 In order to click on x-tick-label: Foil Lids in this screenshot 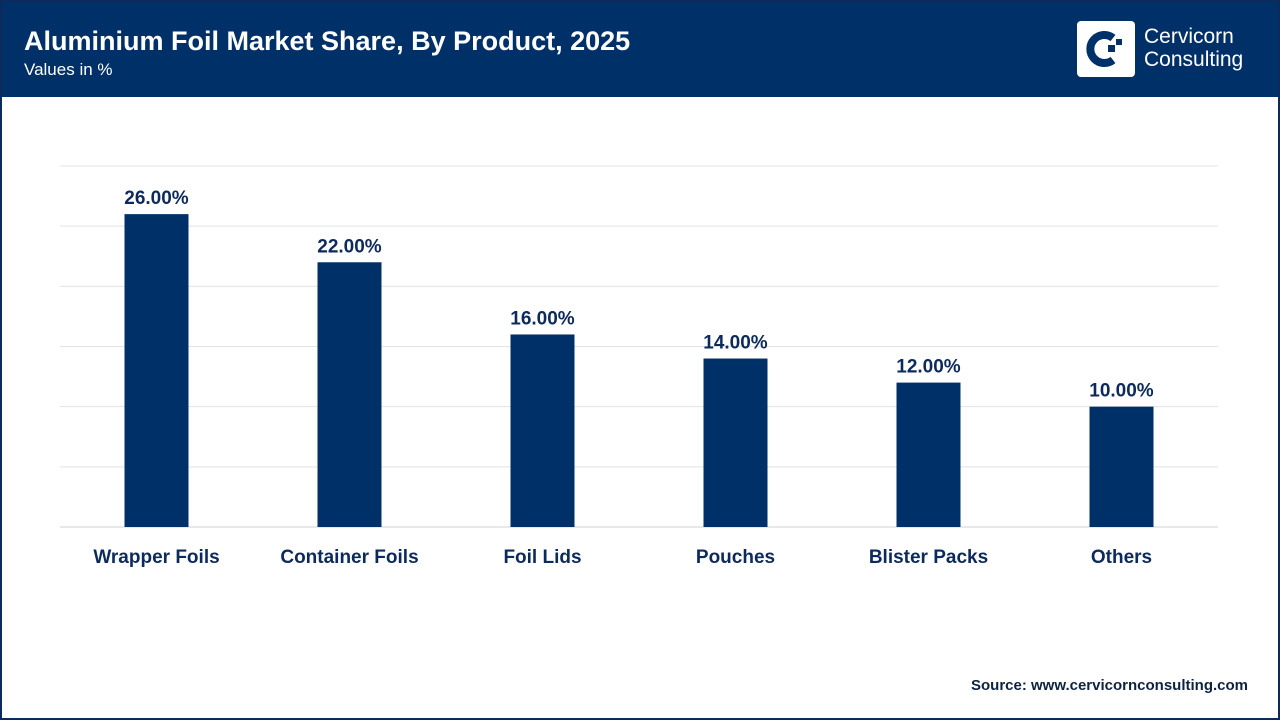, I will do `click(542, 557)`.